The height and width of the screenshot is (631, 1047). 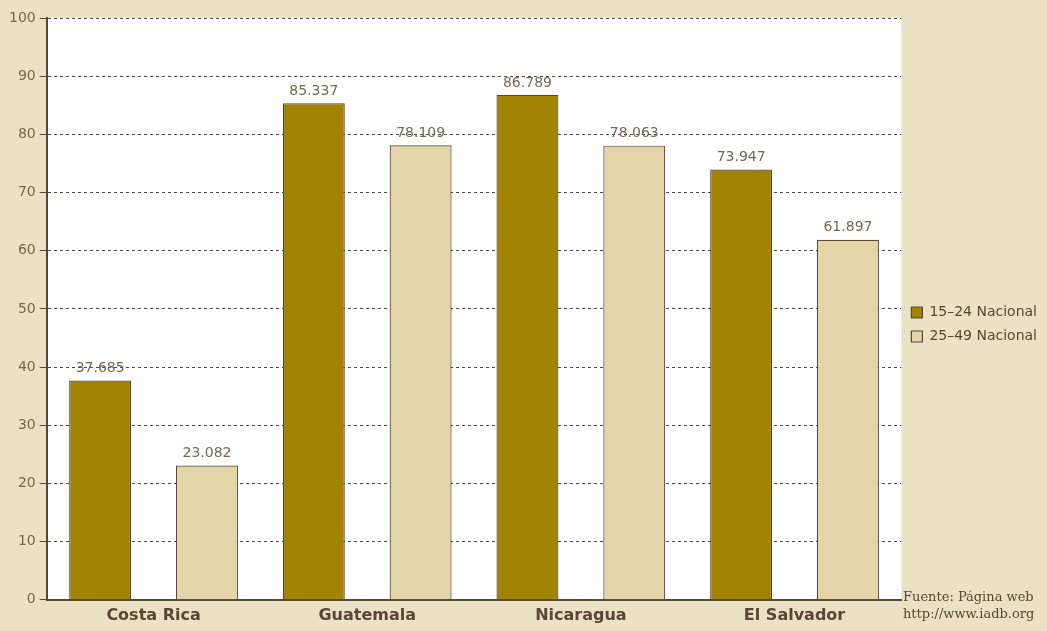 What do you see at coordinates (26, 365) in the screenshot?
I see `y-tick-label: 40` at bounding box center [26, 365].